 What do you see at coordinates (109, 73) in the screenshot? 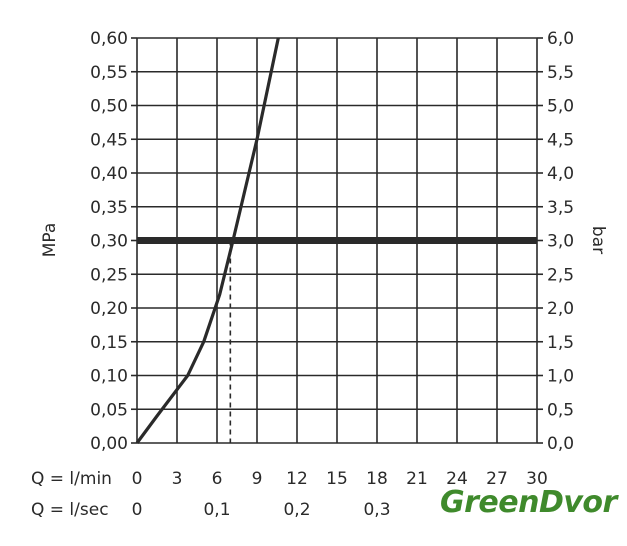
I see `y-left-tick-label-11: 0,55` at bounding box center [109, 73].